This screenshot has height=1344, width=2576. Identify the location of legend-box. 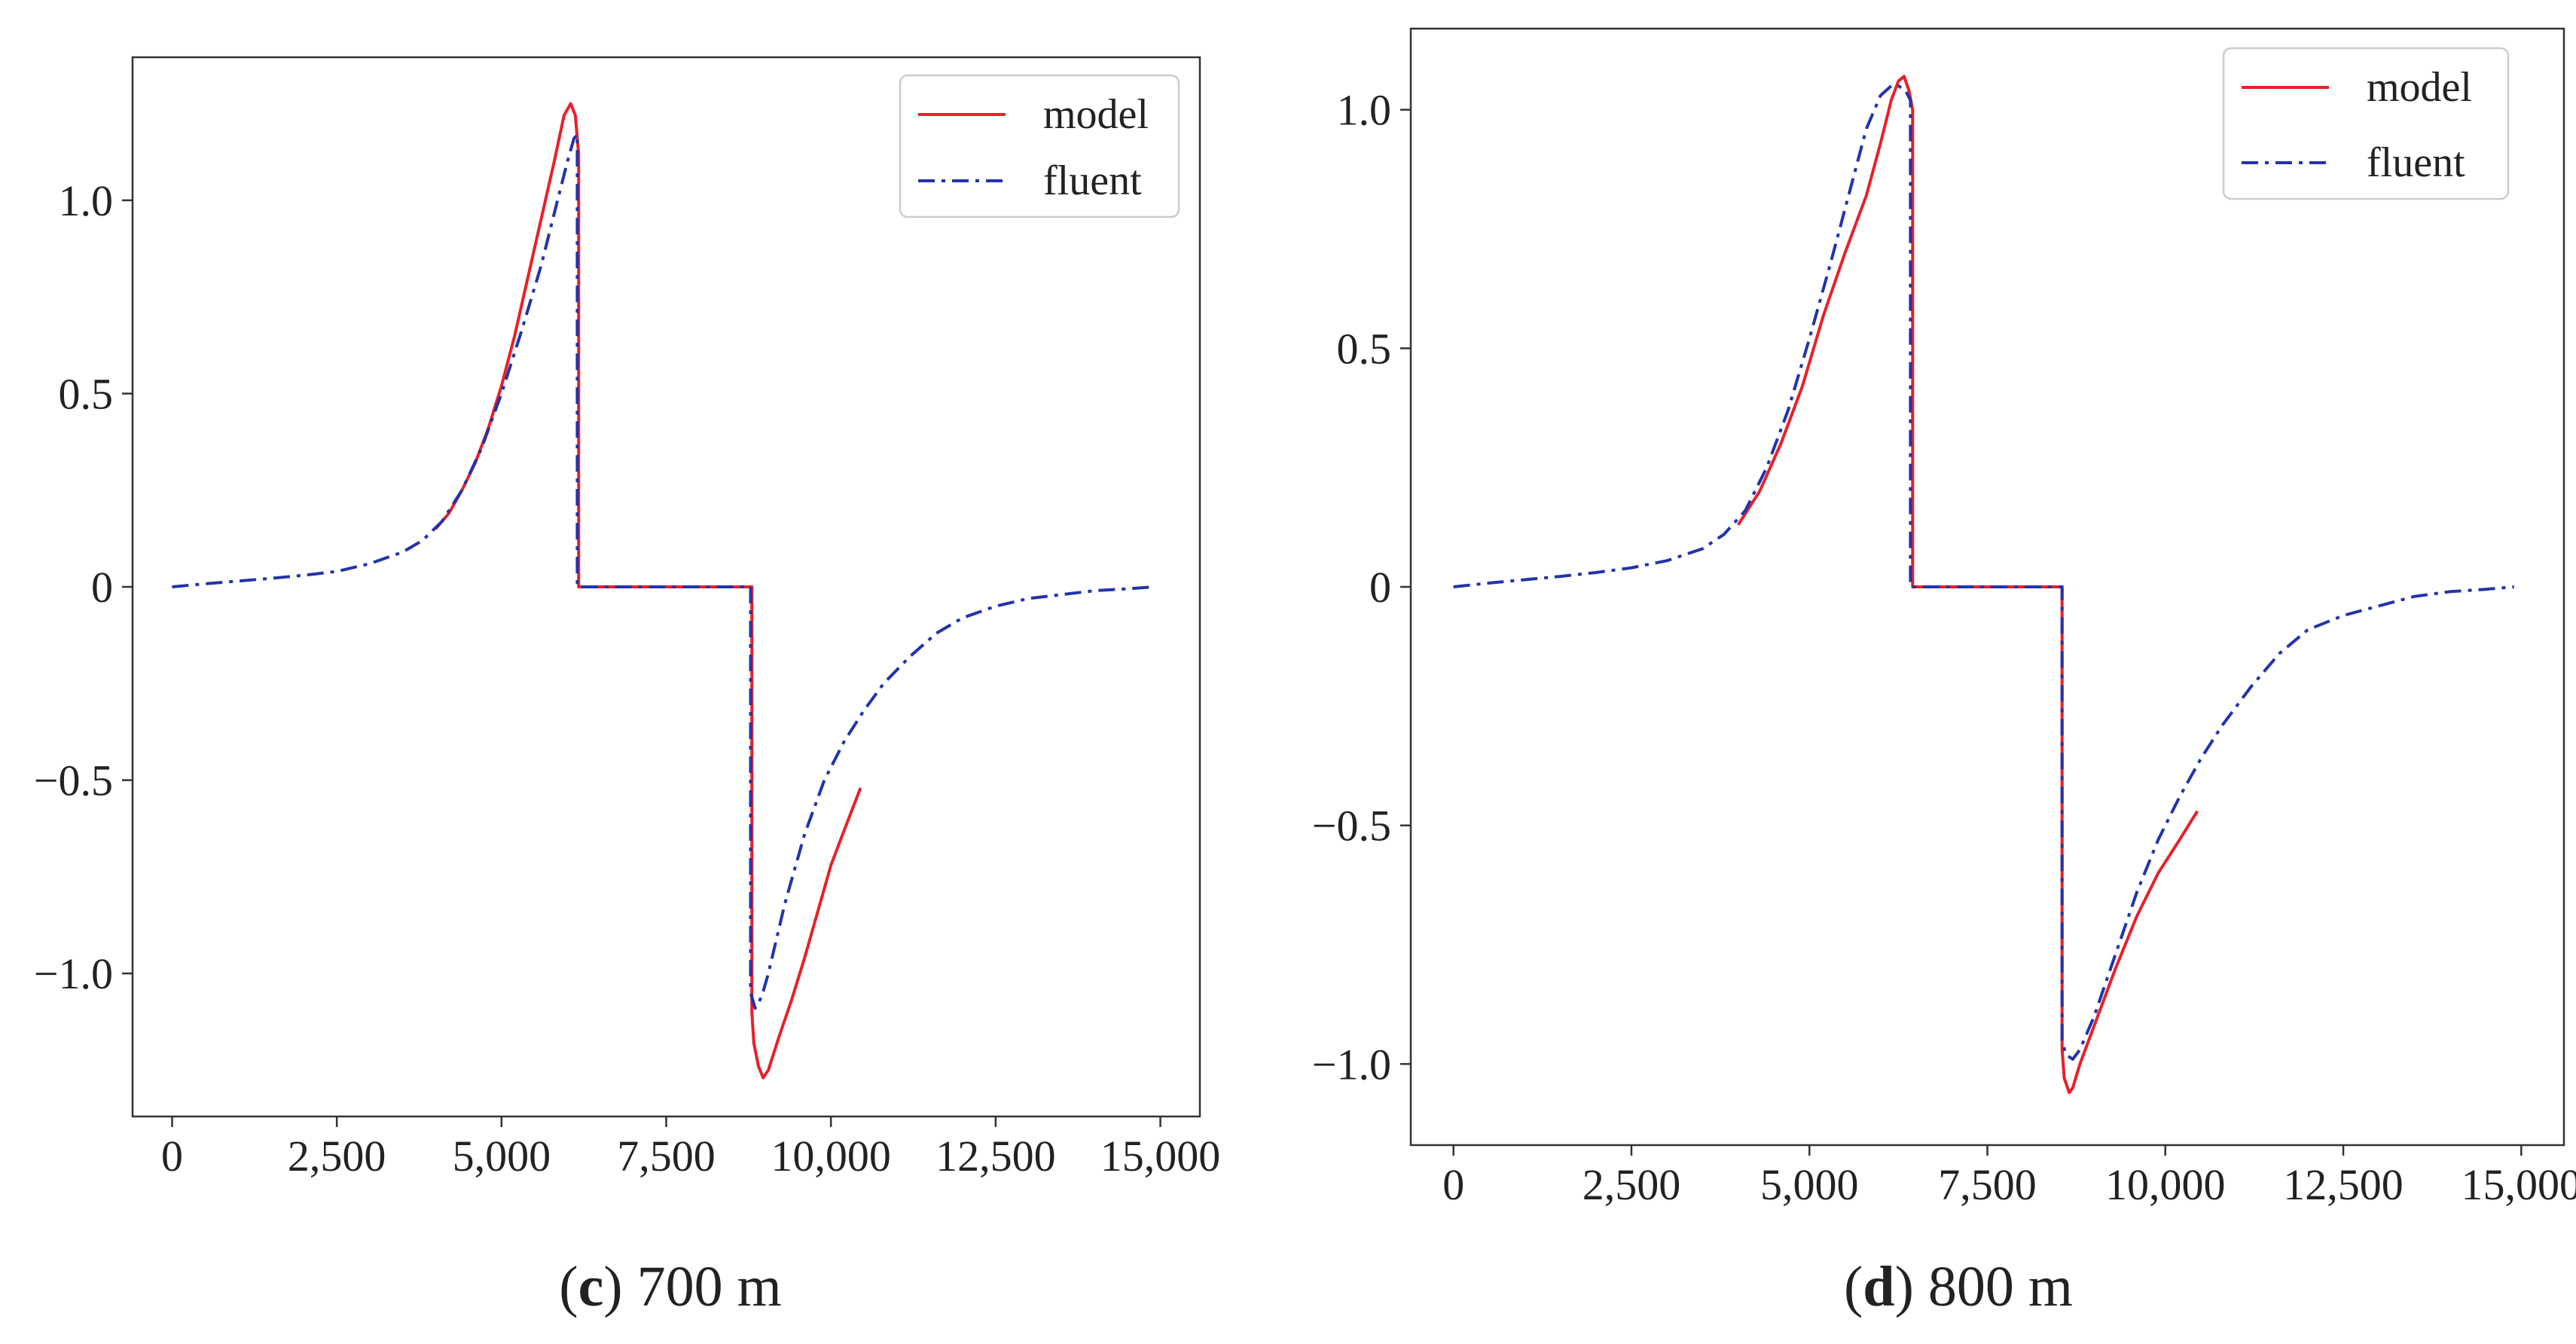
(1039, 146).